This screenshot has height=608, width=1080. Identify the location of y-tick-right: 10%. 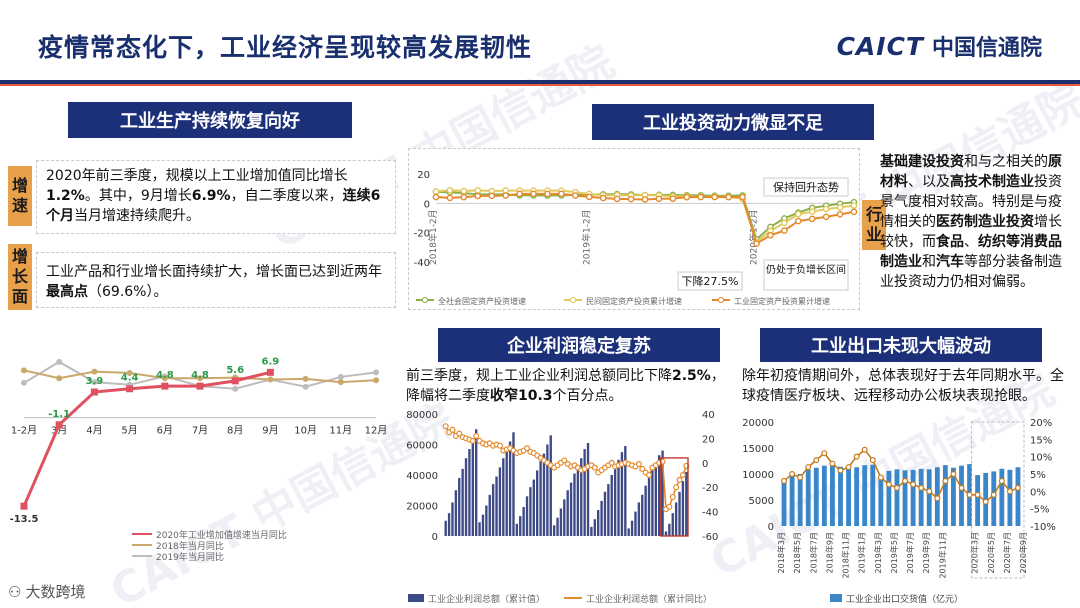
(1041, 458).